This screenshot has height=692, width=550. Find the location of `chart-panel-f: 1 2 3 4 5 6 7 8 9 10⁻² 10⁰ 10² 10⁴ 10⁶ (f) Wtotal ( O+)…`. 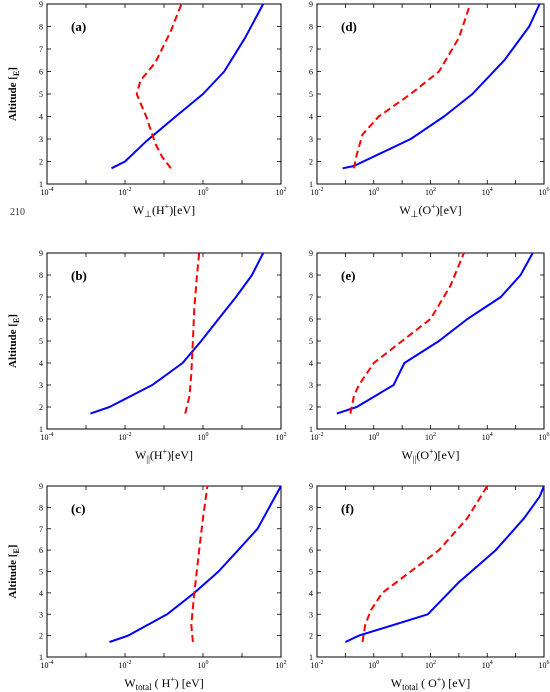

chart-panel-f: 1 2 3 4 5 6 7 8 9 10⁻² 10⁰ 10² 10⁴ 10⁶ (f) Wtotal ( O+)… is located at coordinates (429, 587).